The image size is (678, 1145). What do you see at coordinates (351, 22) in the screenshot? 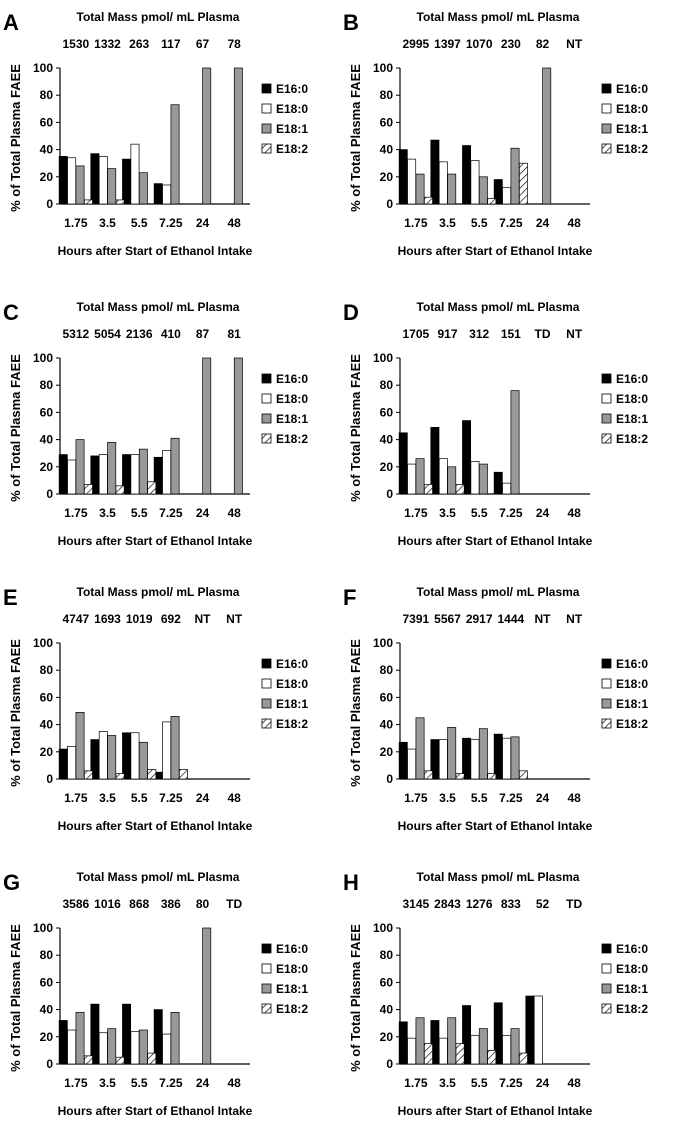
I see `panel-letter: B` at bounding box center [351, 22].